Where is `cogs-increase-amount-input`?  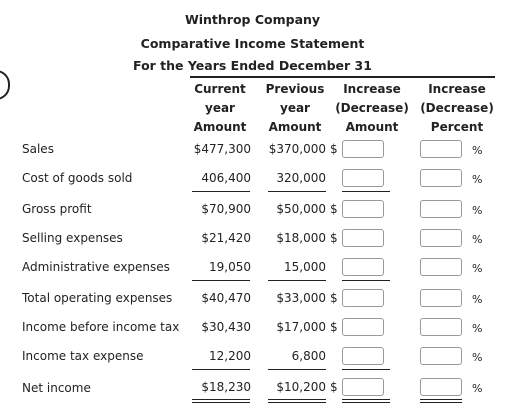 cogs-increase-amount-input is located at coordinates (363, 178).